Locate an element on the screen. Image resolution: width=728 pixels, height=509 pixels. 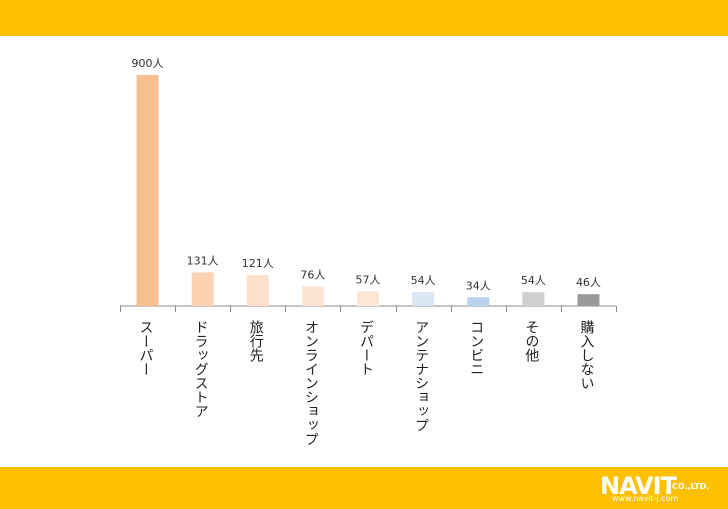
data-label-6: 54人 is located at coordinates (423, 280).